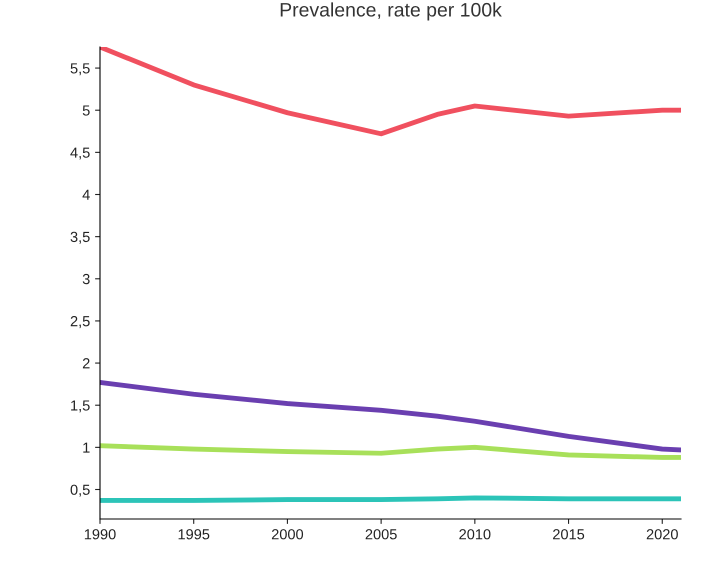 This screenshot has height=566, width=702. I want to click on x-tick-label: 2020, so click(662, 534).